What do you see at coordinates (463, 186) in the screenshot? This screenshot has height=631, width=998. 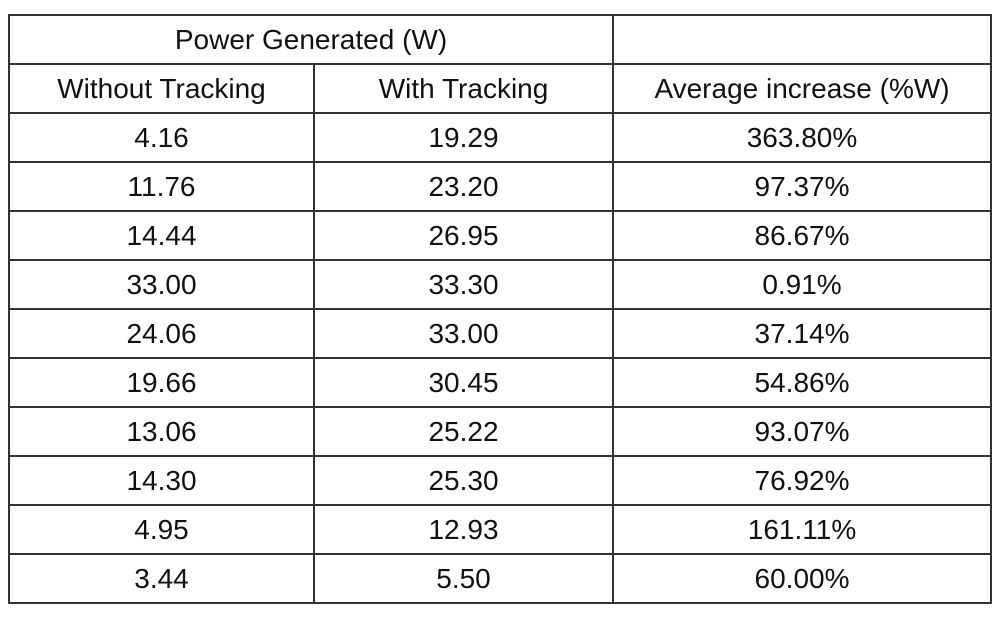 I see `data-cell: 23.20` at bounding box center [463, 186].